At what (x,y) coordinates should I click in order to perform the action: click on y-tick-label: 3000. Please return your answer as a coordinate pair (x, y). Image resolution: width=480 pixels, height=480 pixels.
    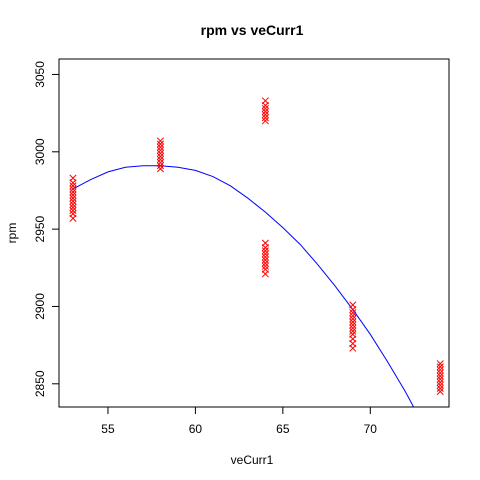
    Looking at the image, I should click on (40, 151).